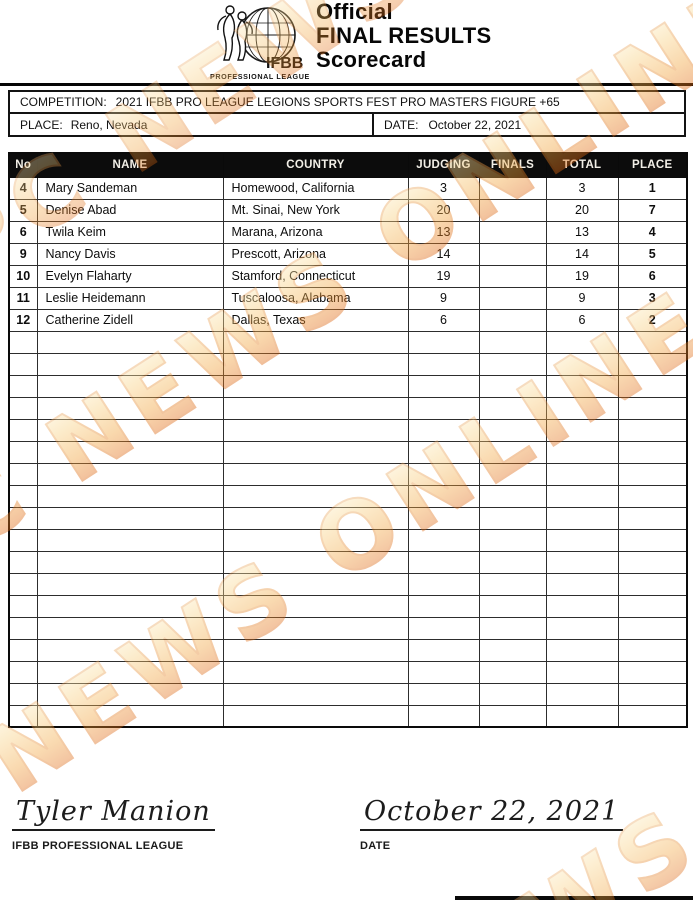 This screenshot has width=693, height=900. Describe the element at coordinates (348, 254) in the screenshot. I see `table-row: 9 Nancy Davis Prescott, Arizona 14 14 5` at that location.